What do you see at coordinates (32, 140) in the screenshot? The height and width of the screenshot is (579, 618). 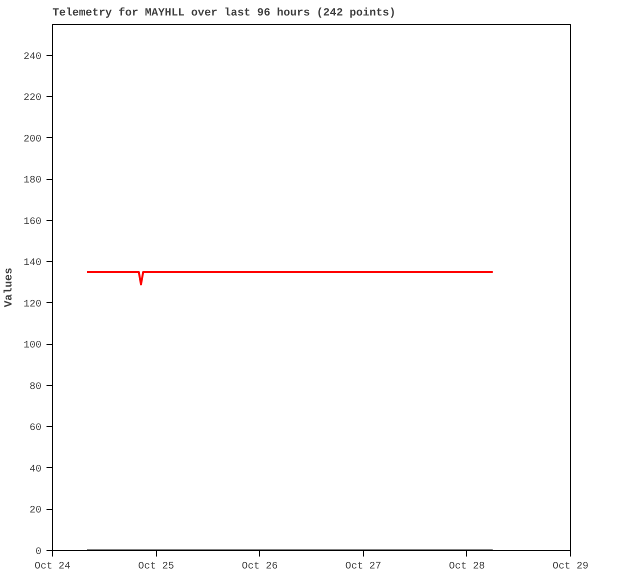 I see `y-tick-label: 200` at bounding box center [32, 140].